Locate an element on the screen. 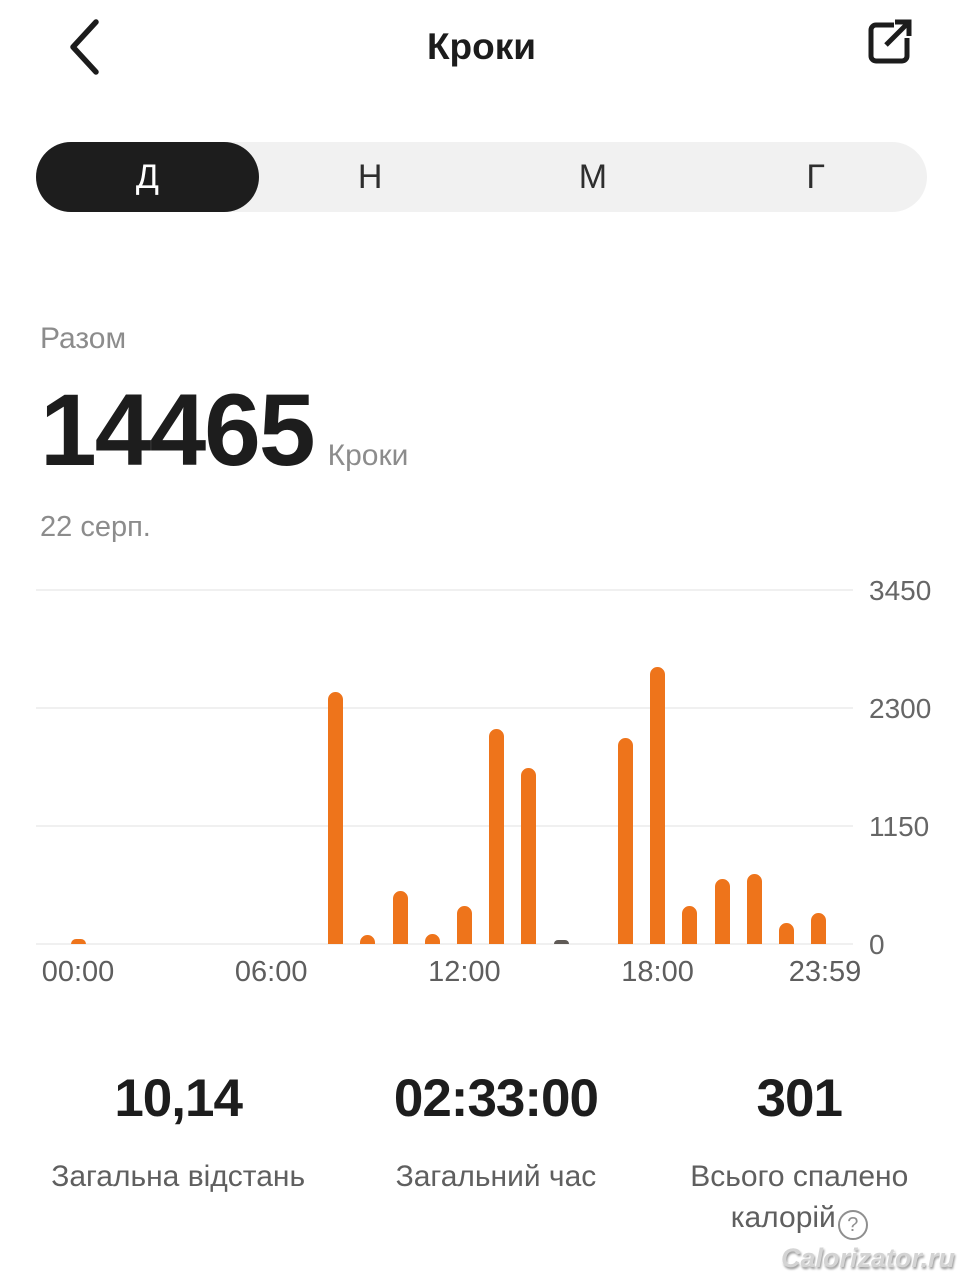  tab-week: Н is located at coordinates (370, 177).